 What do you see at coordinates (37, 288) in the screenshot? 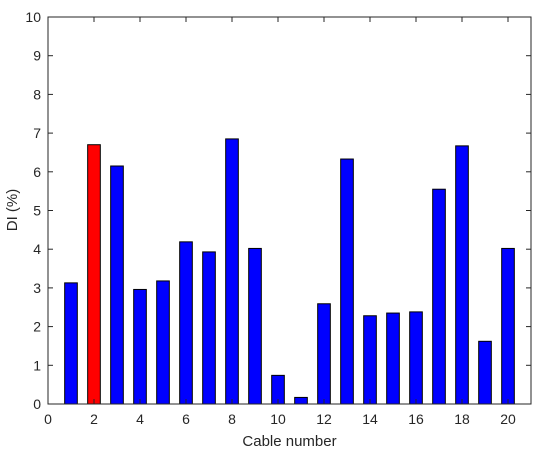
I see `y-tick-label: 3` at bounding box center [37, 288].